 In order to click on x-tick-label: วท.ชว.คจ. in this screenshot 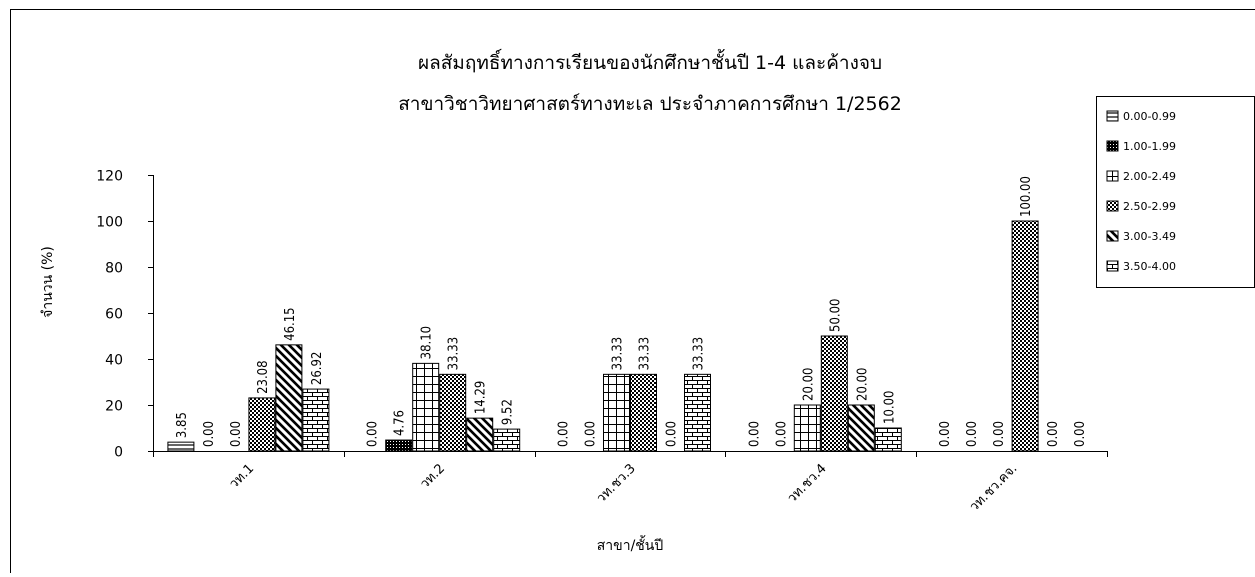, I will do `click(994, 488)`.